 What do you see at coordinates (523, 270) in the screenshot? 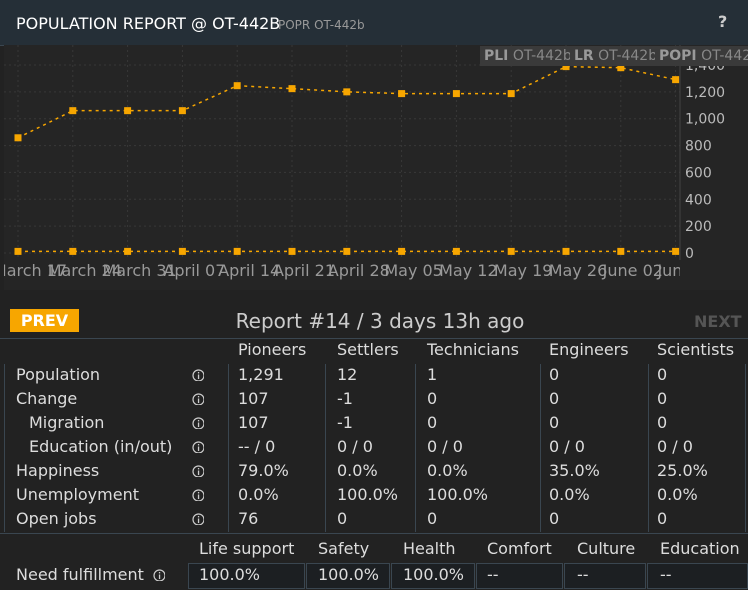
I see `x-tick-label: May 19` at bounding box center [523, 270].